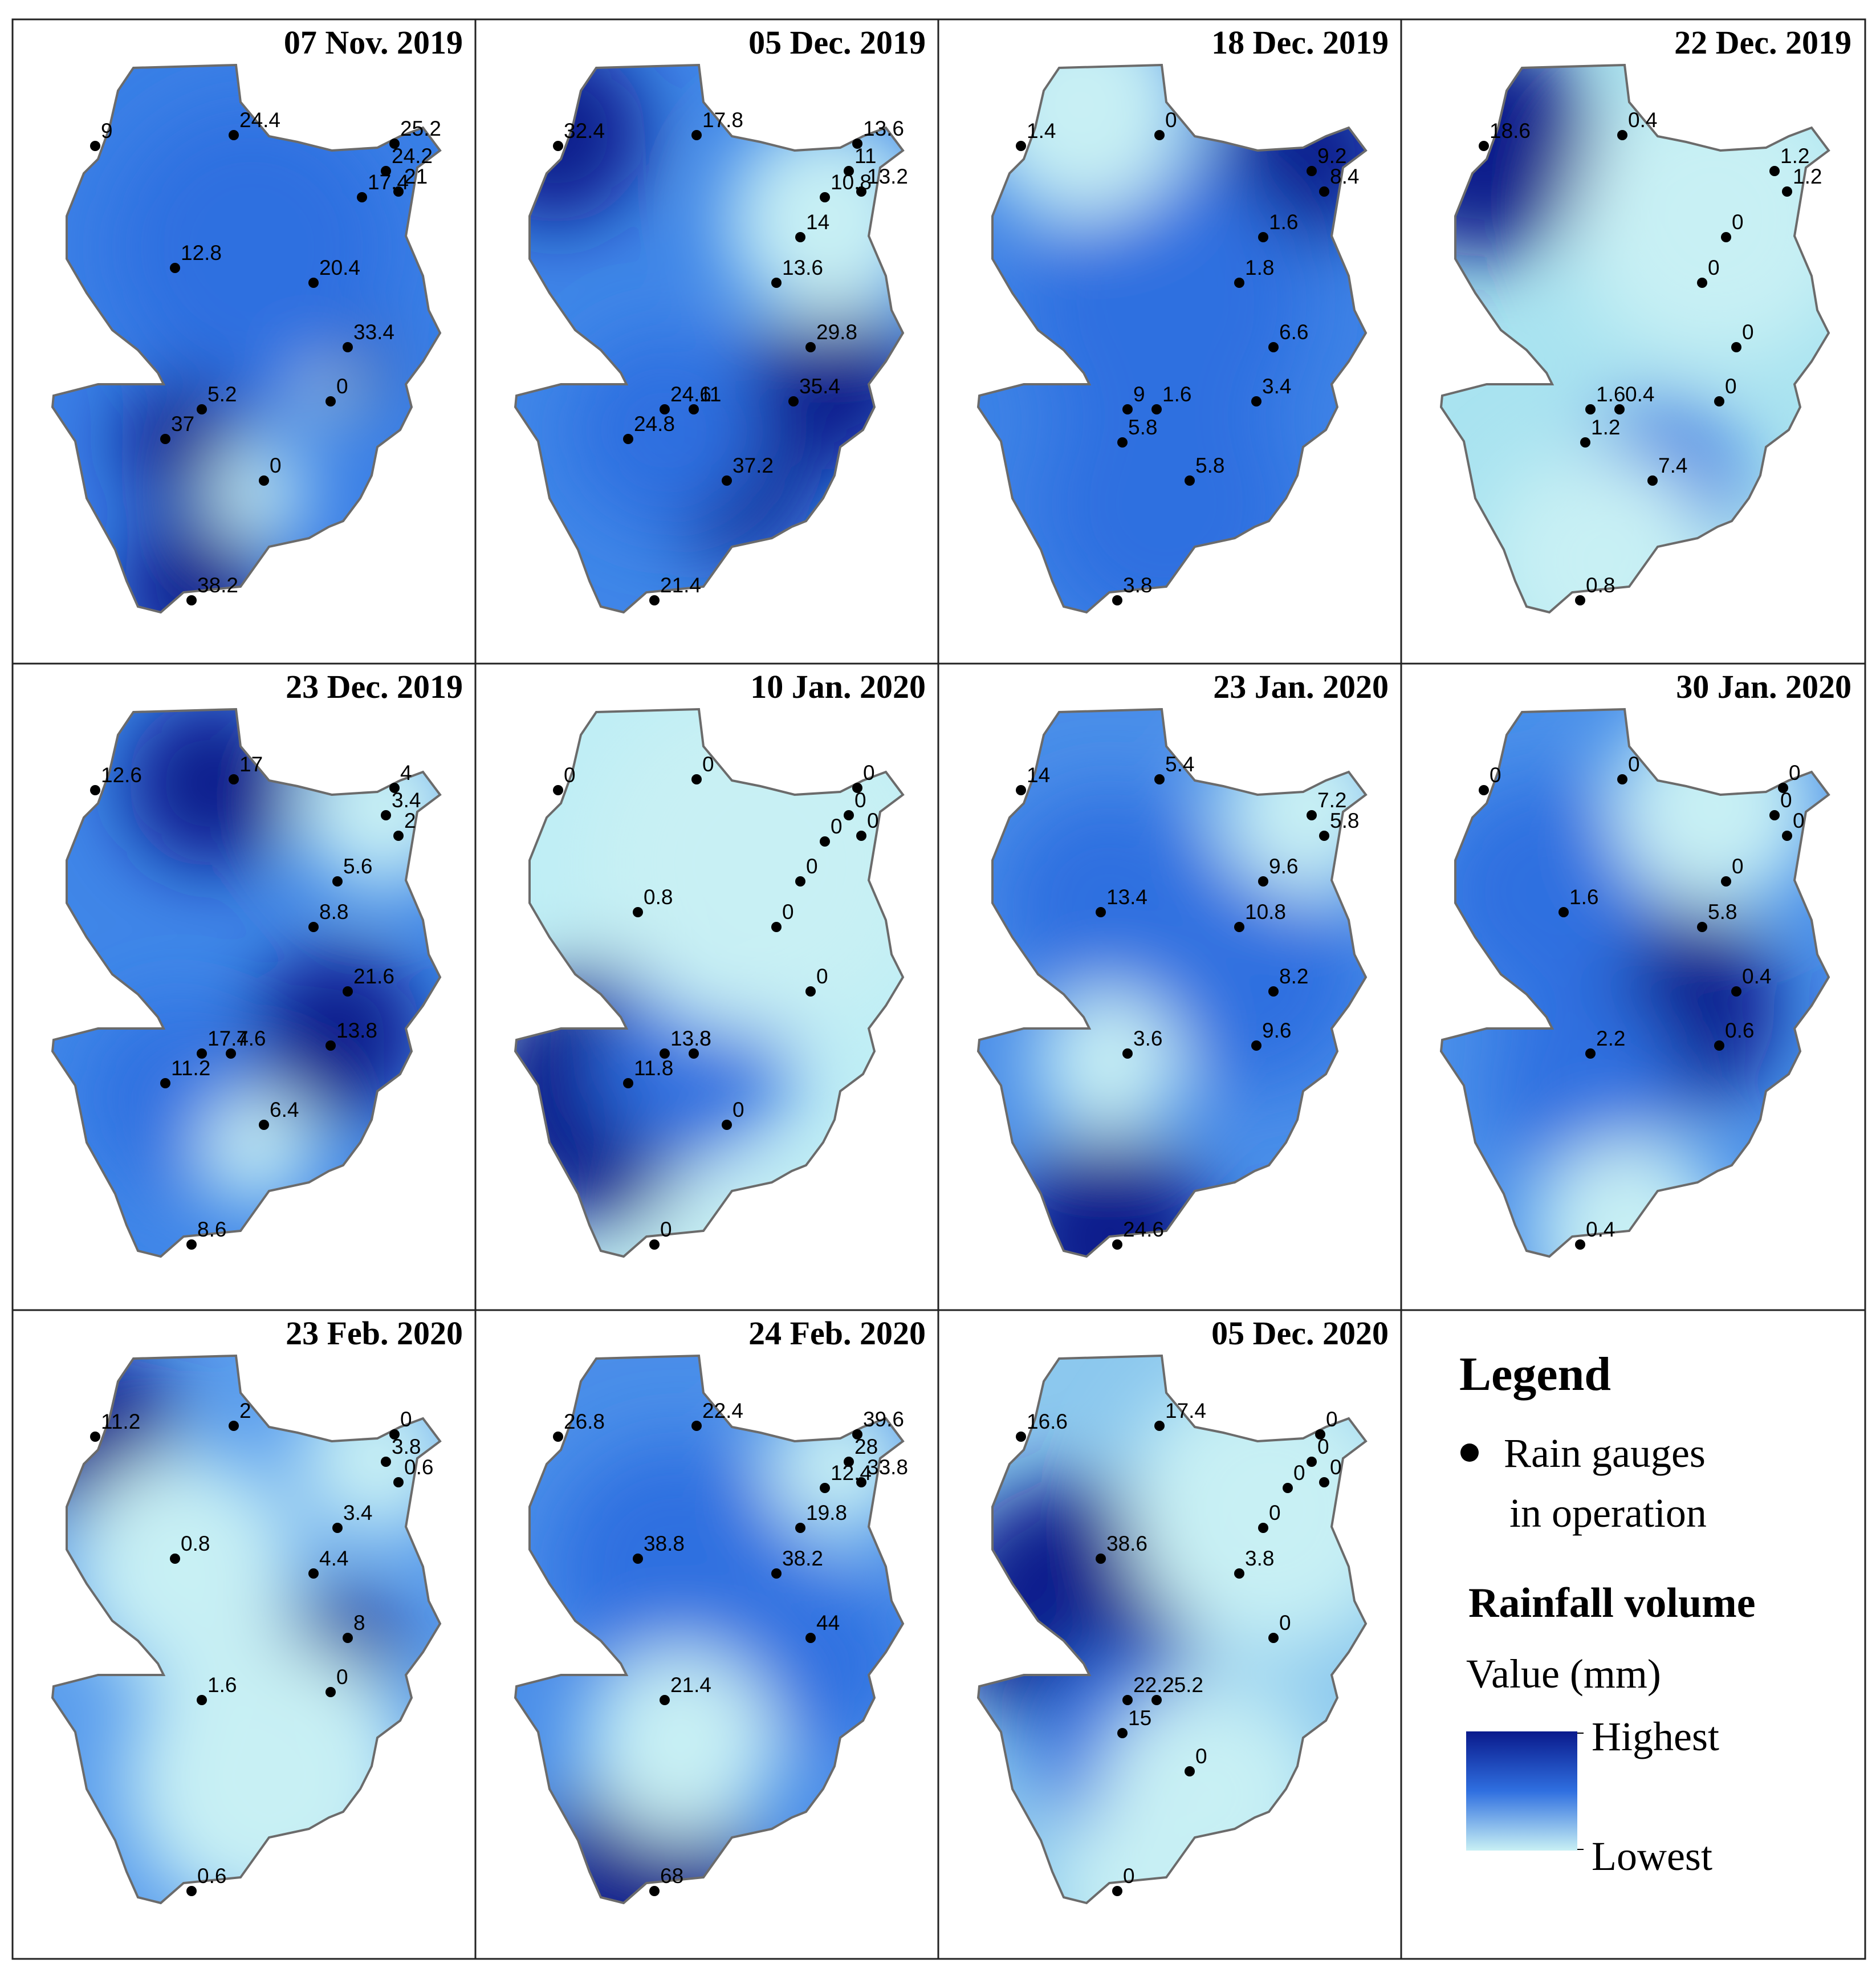 The height and width of the screenshot is (1968, 1876). What do you see at coordinates (1807, 177) in the screenshot?
I see `rain-gauge-value: 1.2` at bounding box center [1807, 177].